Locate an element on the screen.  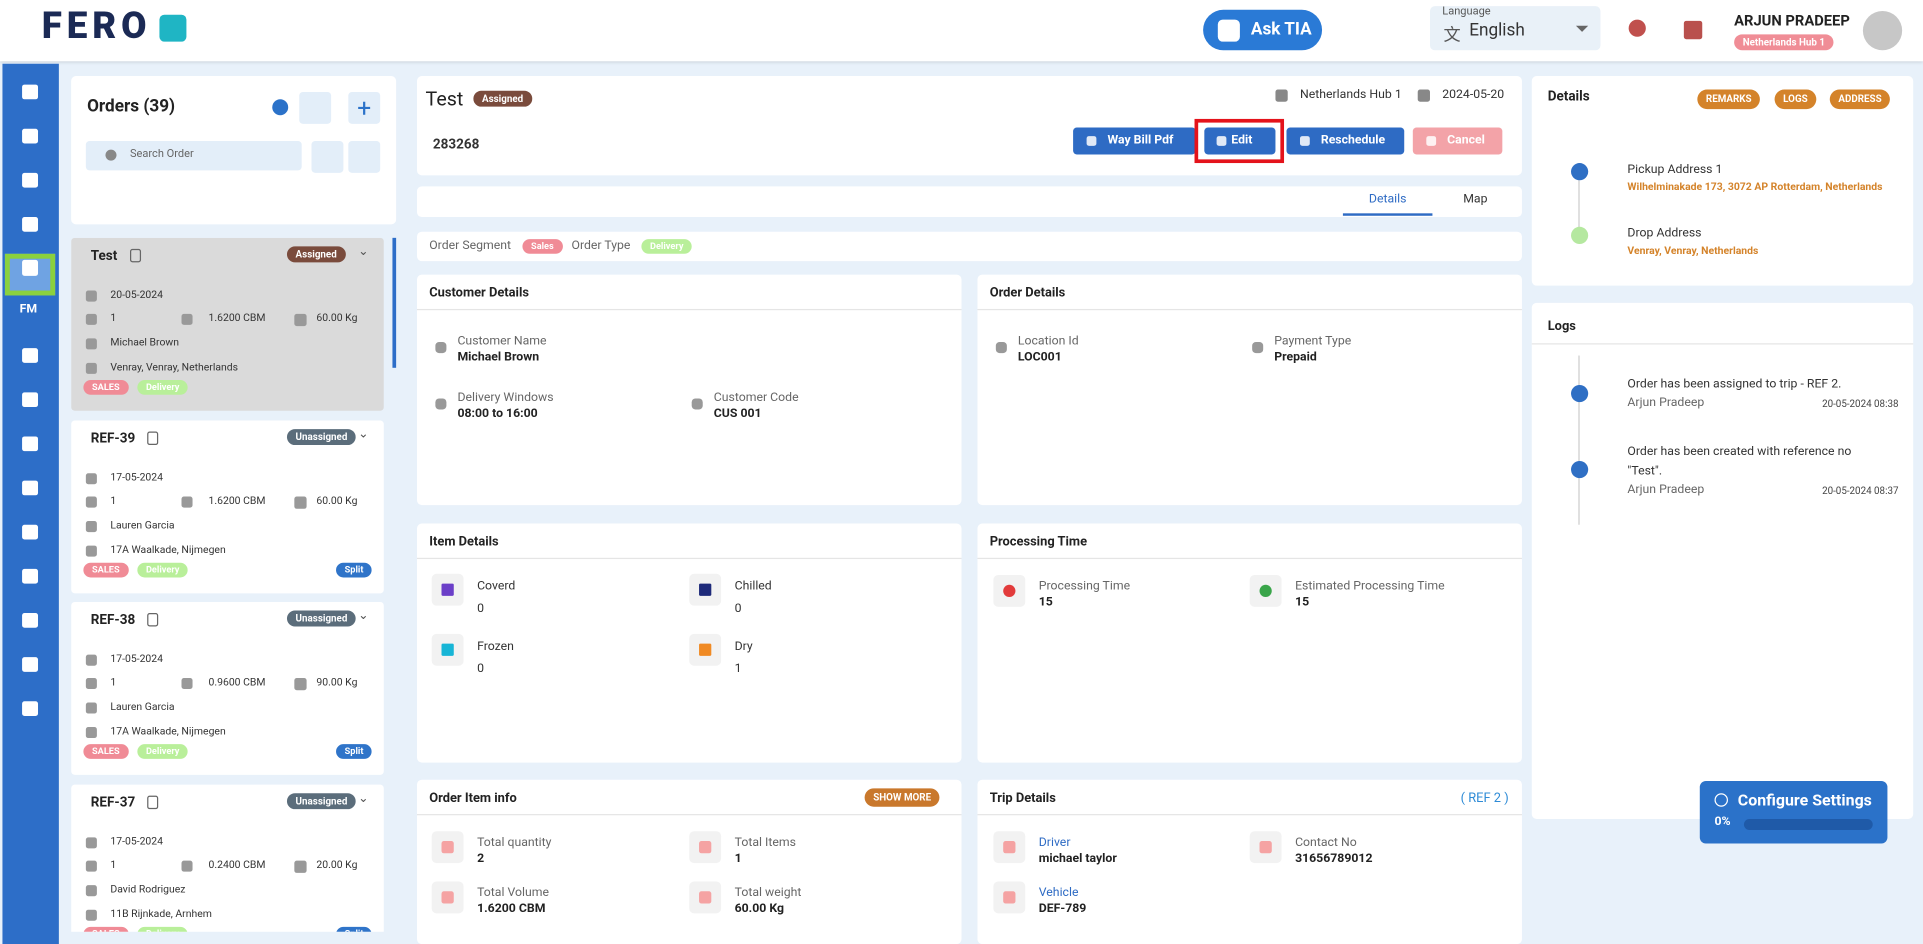
field-value: 15 is located at coordinates (1045, 602).